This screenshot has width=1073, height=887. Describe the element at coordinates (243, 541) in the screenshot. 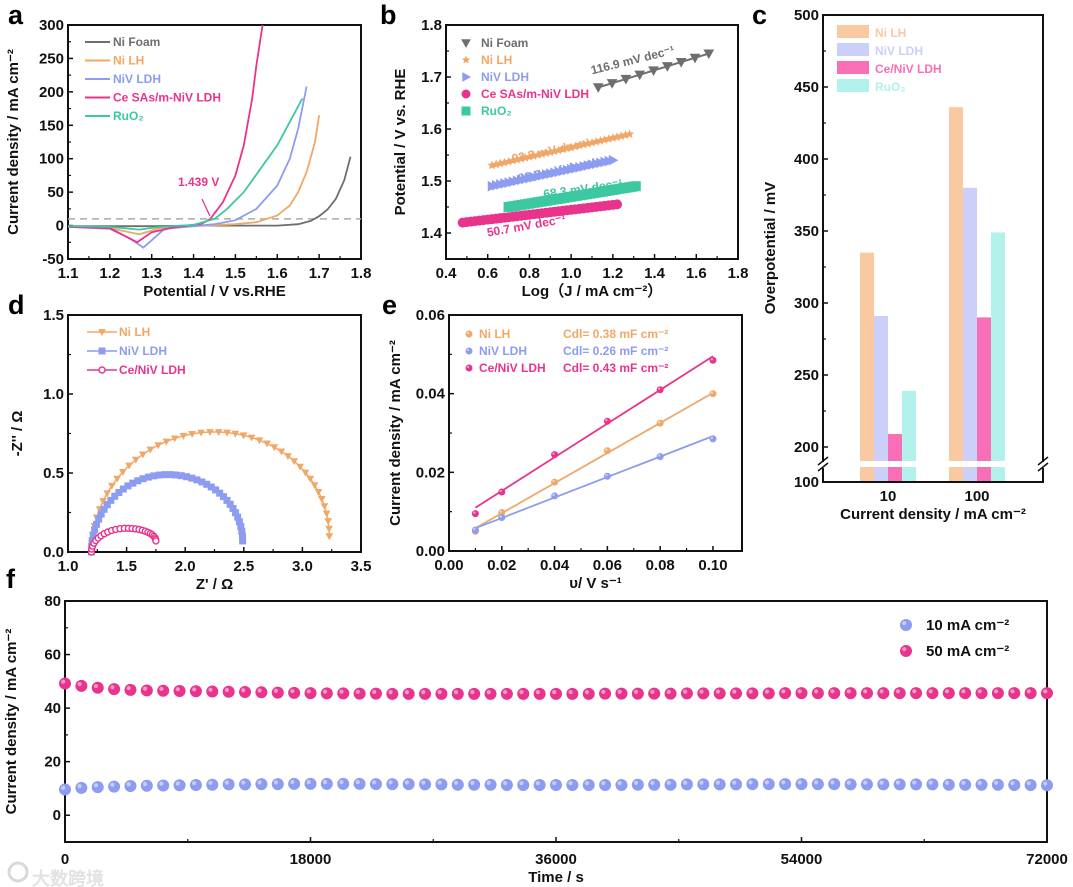

I see `data-point-niv-ldh` at that location.